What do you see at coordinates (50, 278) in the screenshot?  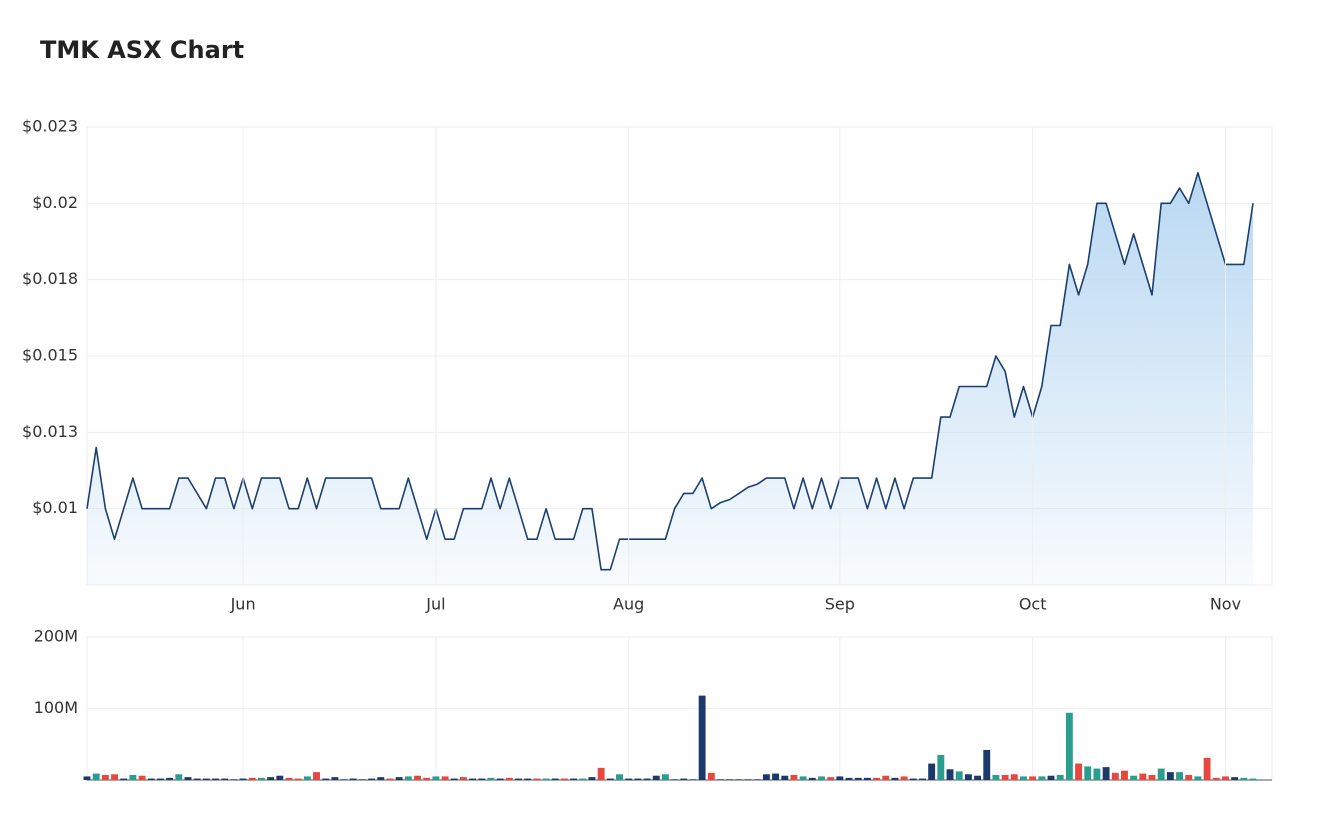 I see `y-tick-label: $0.018` at bounding box center [50, 278].